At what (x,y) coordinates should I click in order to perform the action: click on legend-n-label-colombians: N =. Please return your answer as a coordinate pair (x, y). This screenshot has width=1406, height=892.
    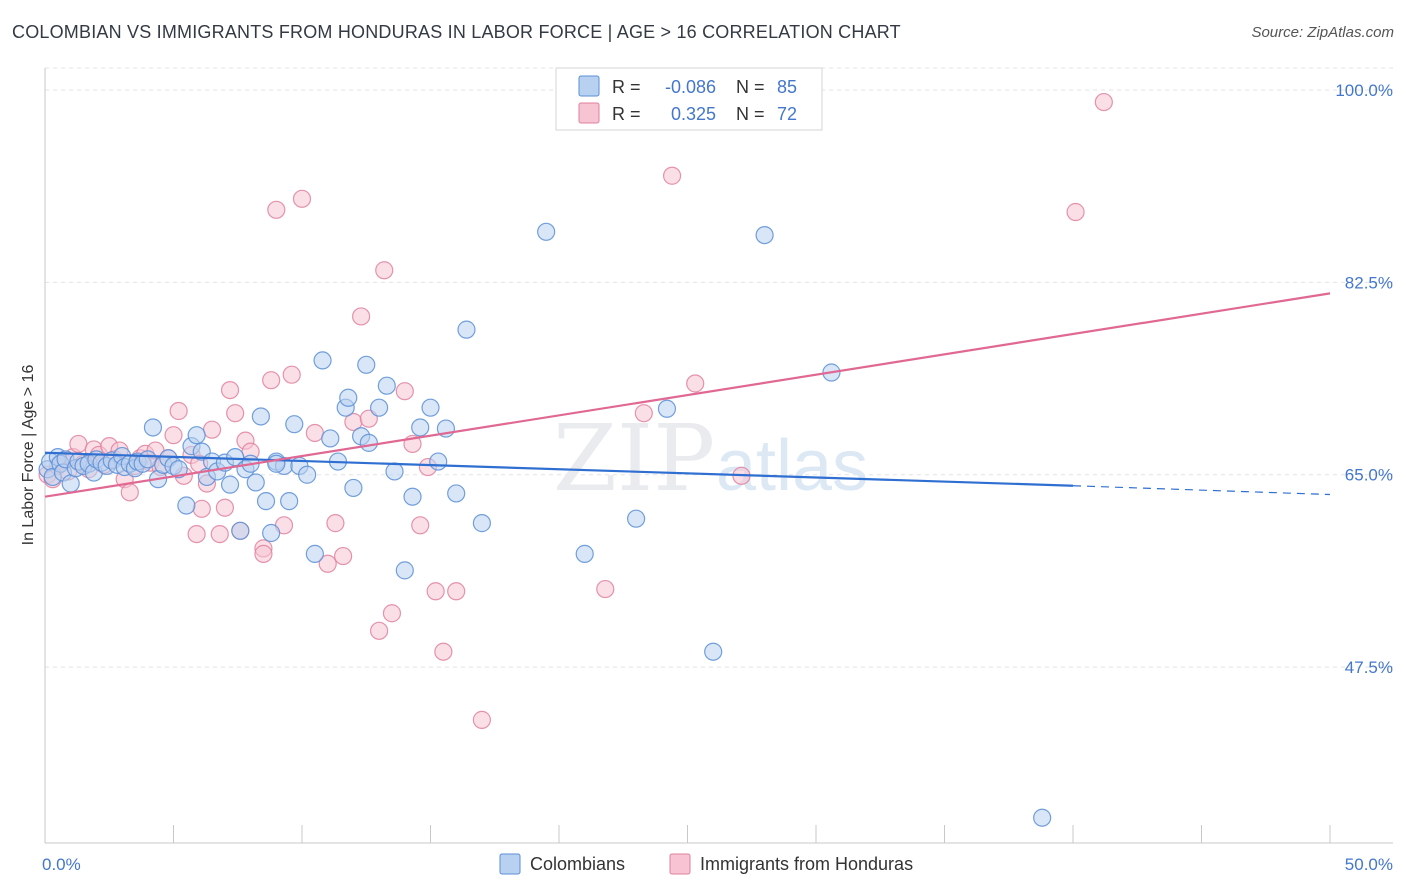
    Looking at the image, I should click on (750, 87).